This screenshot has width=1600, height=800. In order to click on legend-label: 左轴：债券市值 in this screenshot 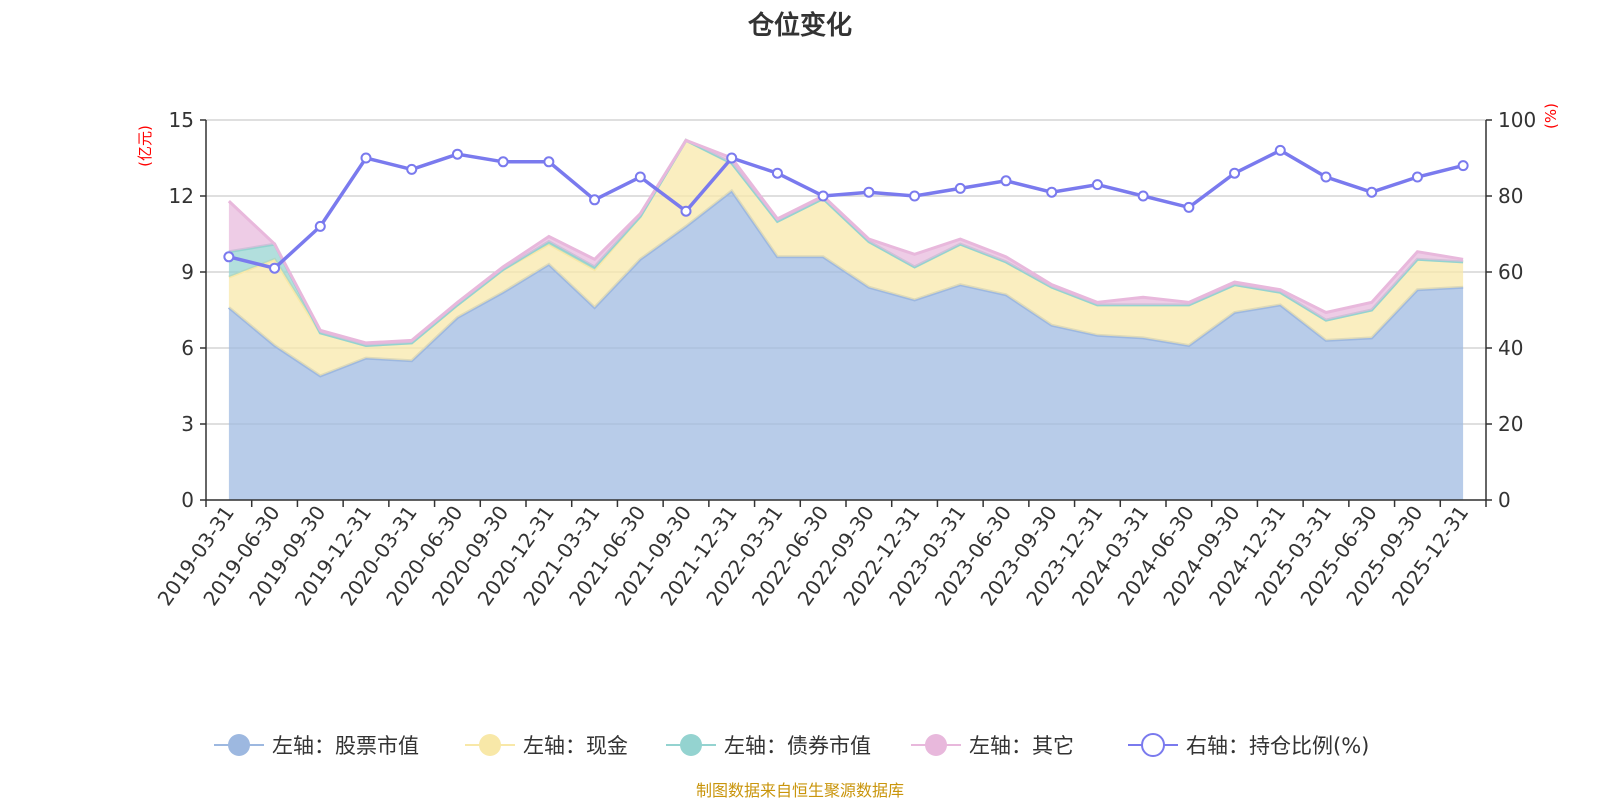, I will do `click(797, 746)`.